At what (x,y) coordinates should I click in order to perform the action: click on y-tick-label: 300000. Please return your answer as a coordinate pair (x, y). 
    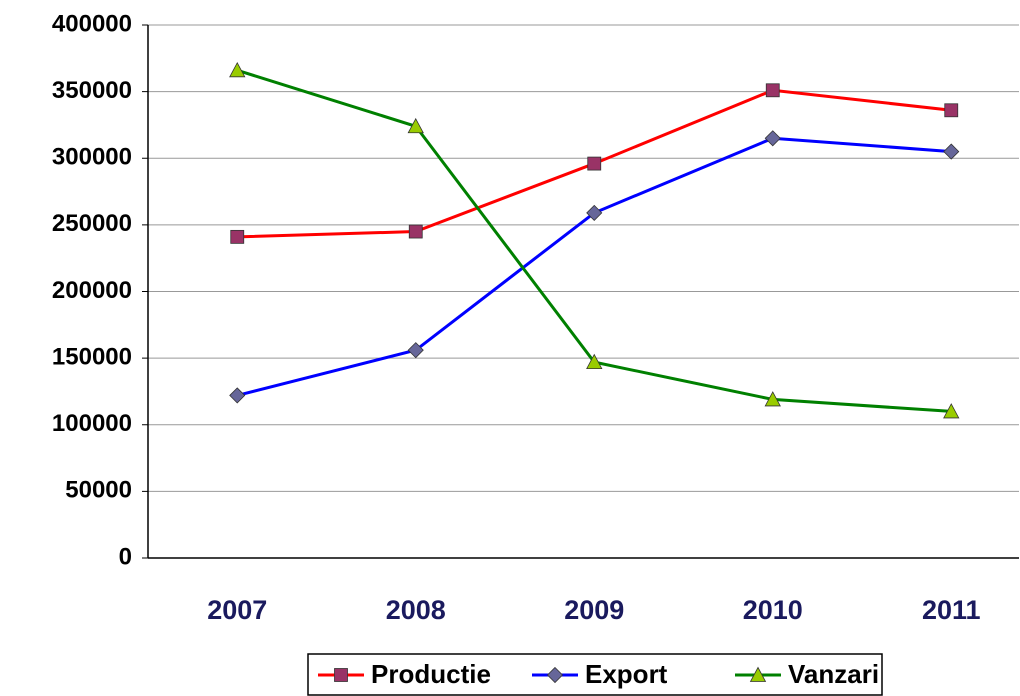
    Looking at the image, I should click on (92, 157).